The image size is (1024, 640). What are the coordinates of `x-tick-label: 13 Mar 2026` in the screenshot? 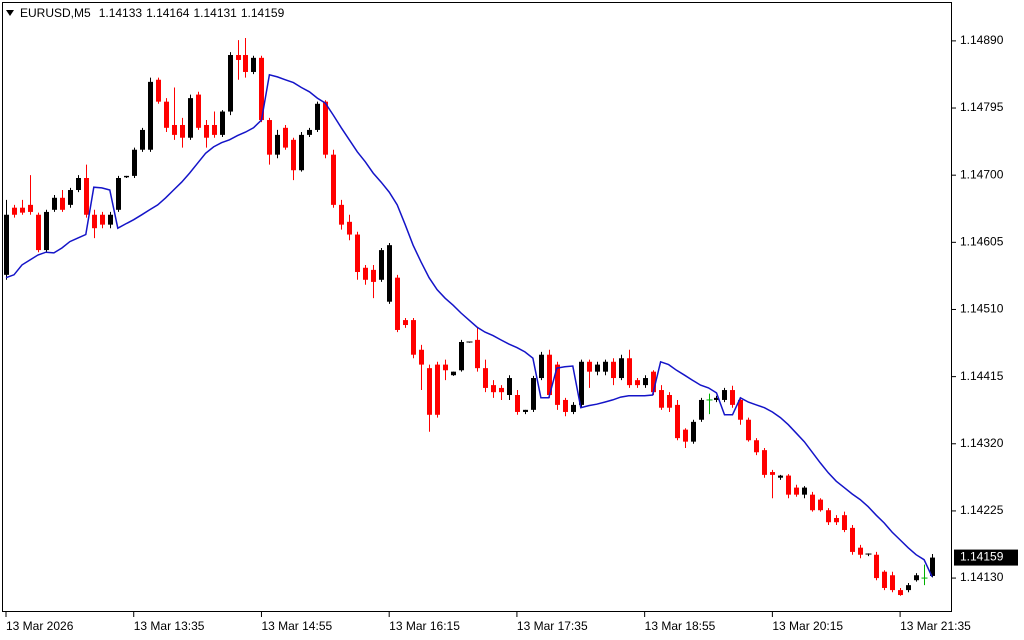 It's located at (40, 626).